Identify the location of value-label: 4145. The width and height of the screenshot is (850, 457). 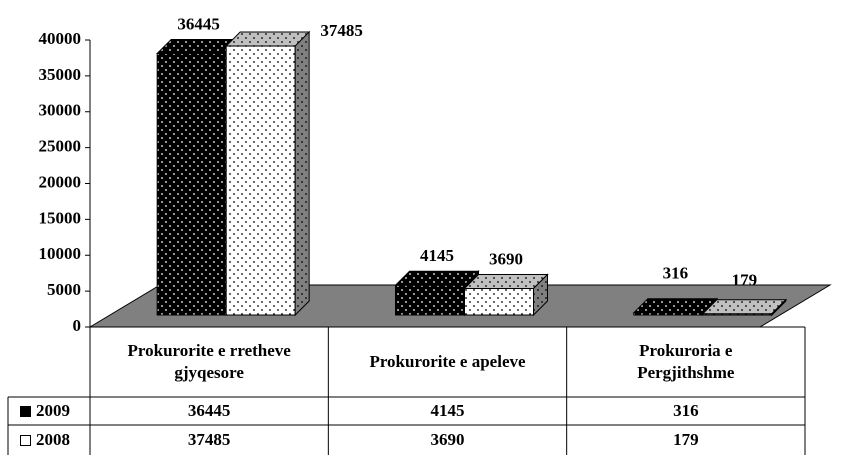
(437, 255).